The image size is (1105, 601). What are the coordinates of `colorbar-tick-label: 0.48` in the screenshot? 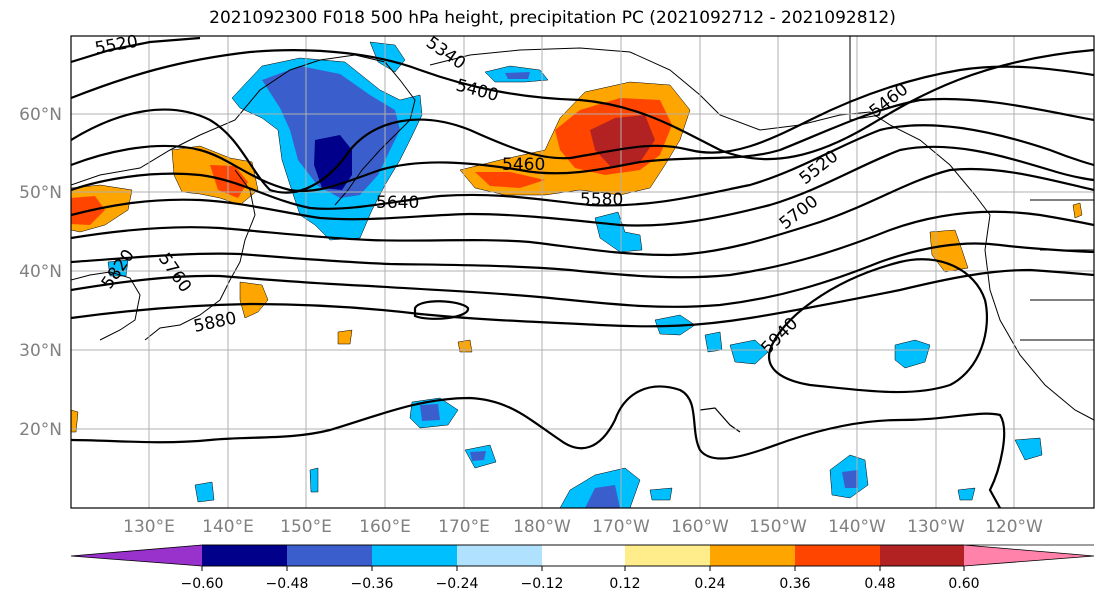 It's located at (879, 584).